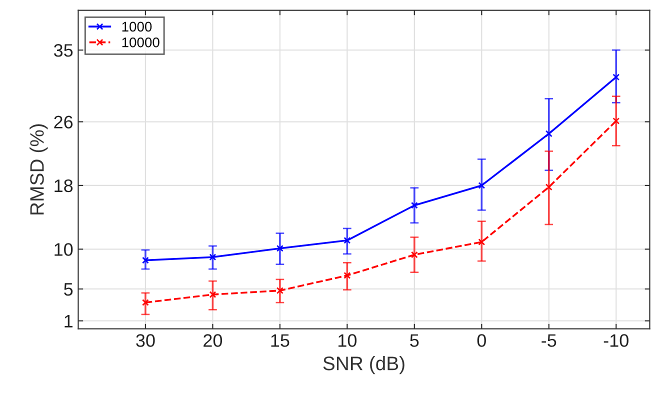 This screenshot has width=663, height=411. I want to click on y-tick-label: 10, so click(63, 249).